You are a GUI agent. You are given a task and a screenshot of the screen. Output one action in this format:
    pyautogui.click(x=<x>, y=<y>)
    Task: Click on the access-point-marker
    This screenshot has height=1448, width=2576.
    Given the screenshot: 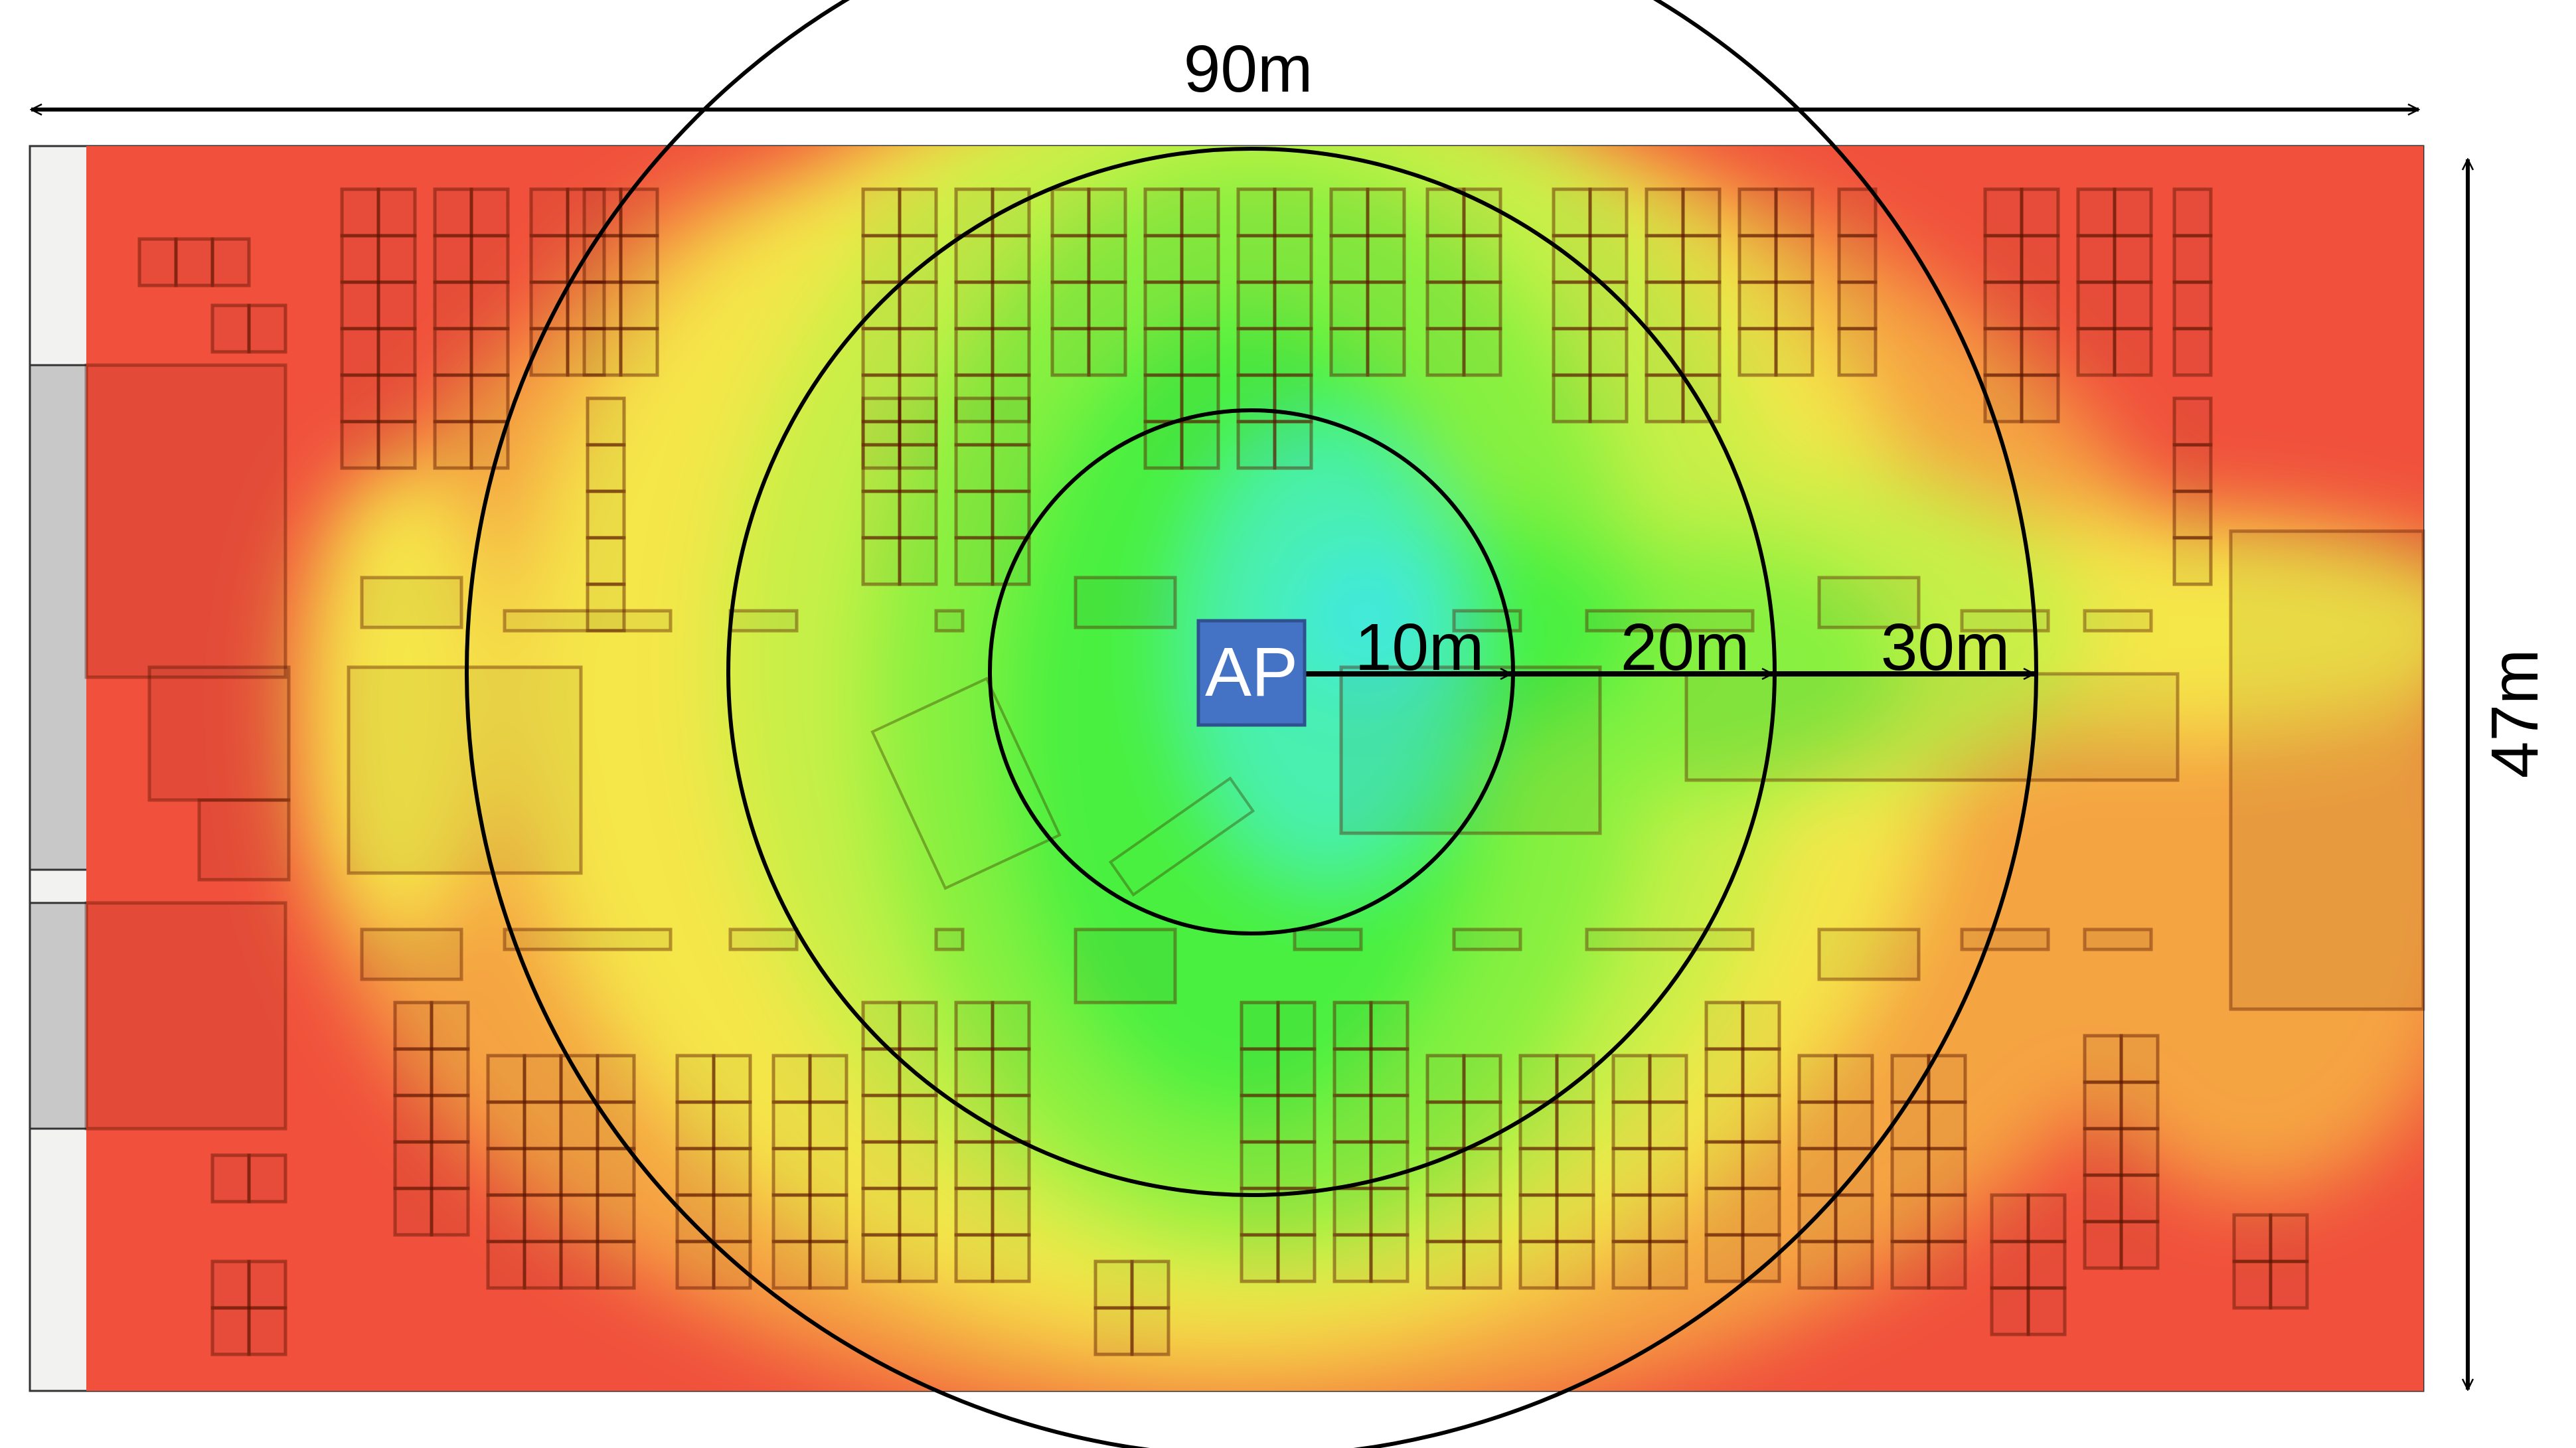 What is the action you would take?
    pyautogui.click(x=1251, y=673)
    